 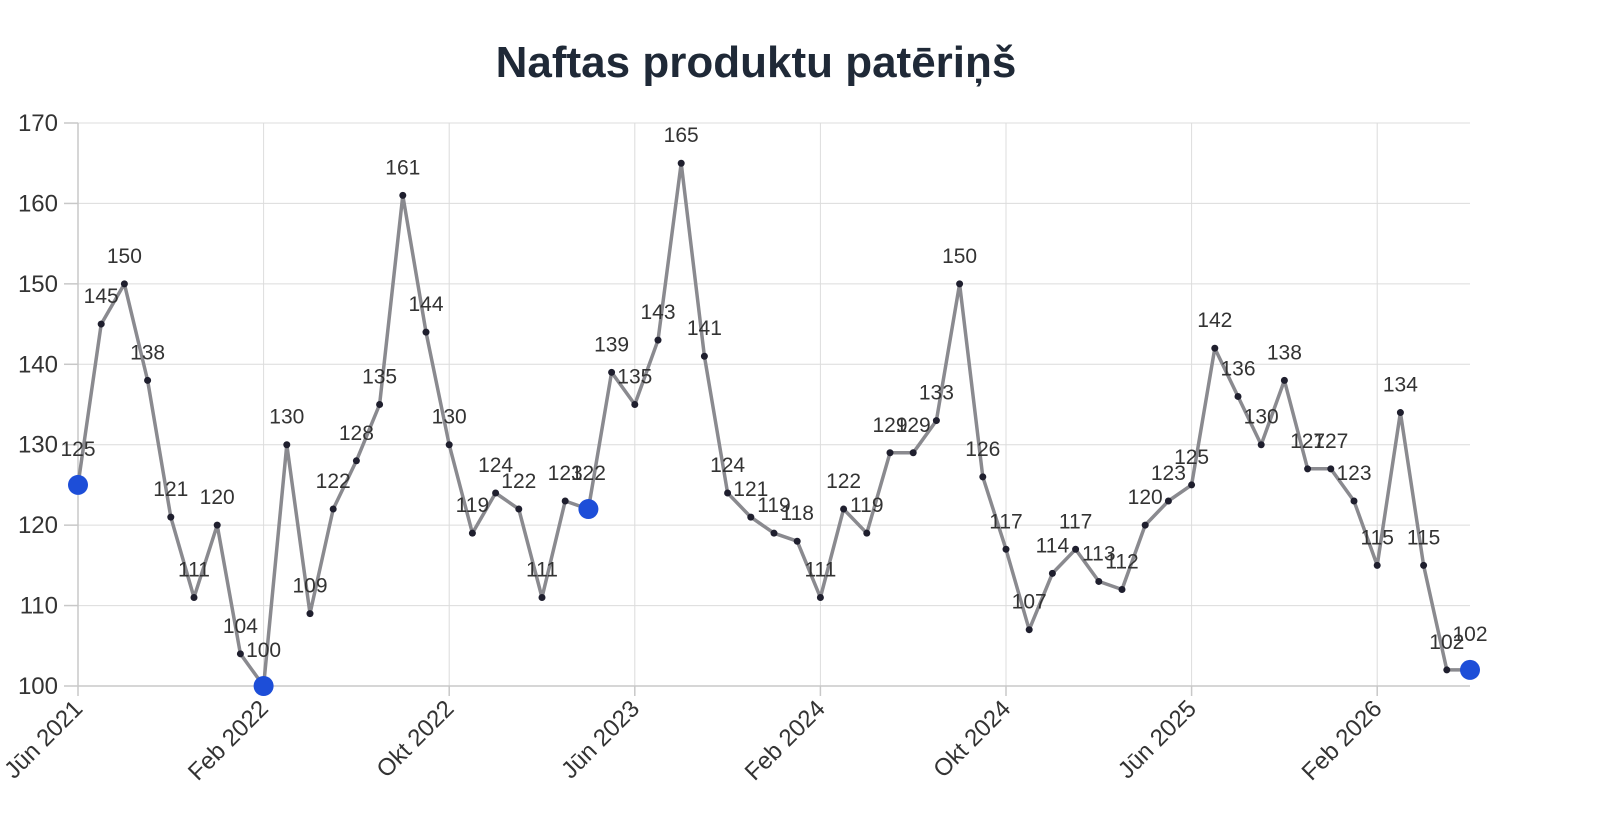 What do you see at coordinates (263, 650) in the screenshot?
I see `data-label: 100` at bounding box center [263, 650].